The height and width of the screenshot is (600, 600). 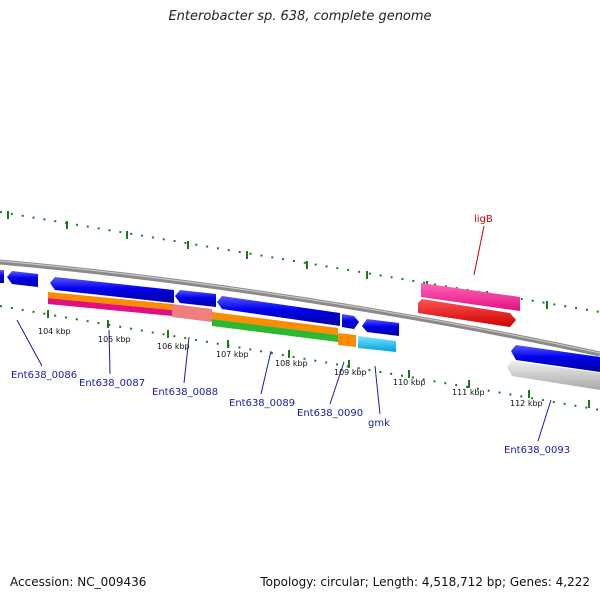 I want to click on ligB-leader, so click(x=479, y=250).